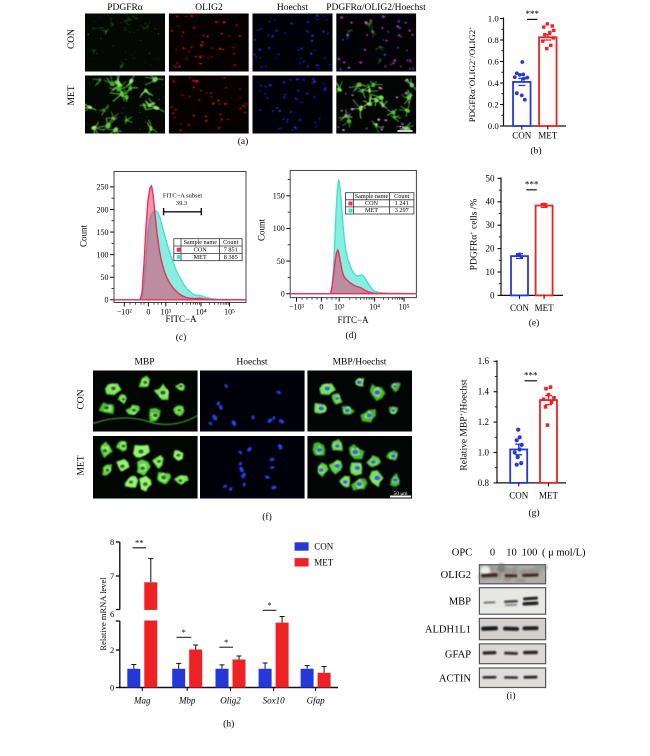 This screenshot has height=756, width=650. Describe the element at coordinates (187, 701) in the screenshot. I see `svg-text: Mbp` at that location.